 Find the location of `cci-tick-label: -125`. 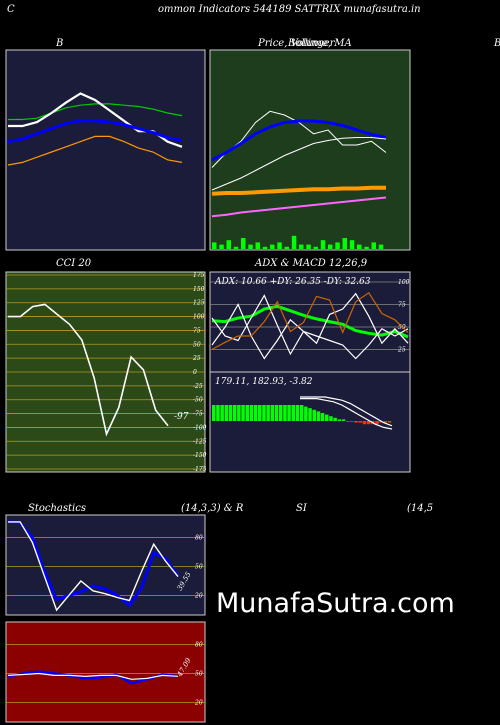

cci-tick-label: -125 is located at coordinates (200, 441).